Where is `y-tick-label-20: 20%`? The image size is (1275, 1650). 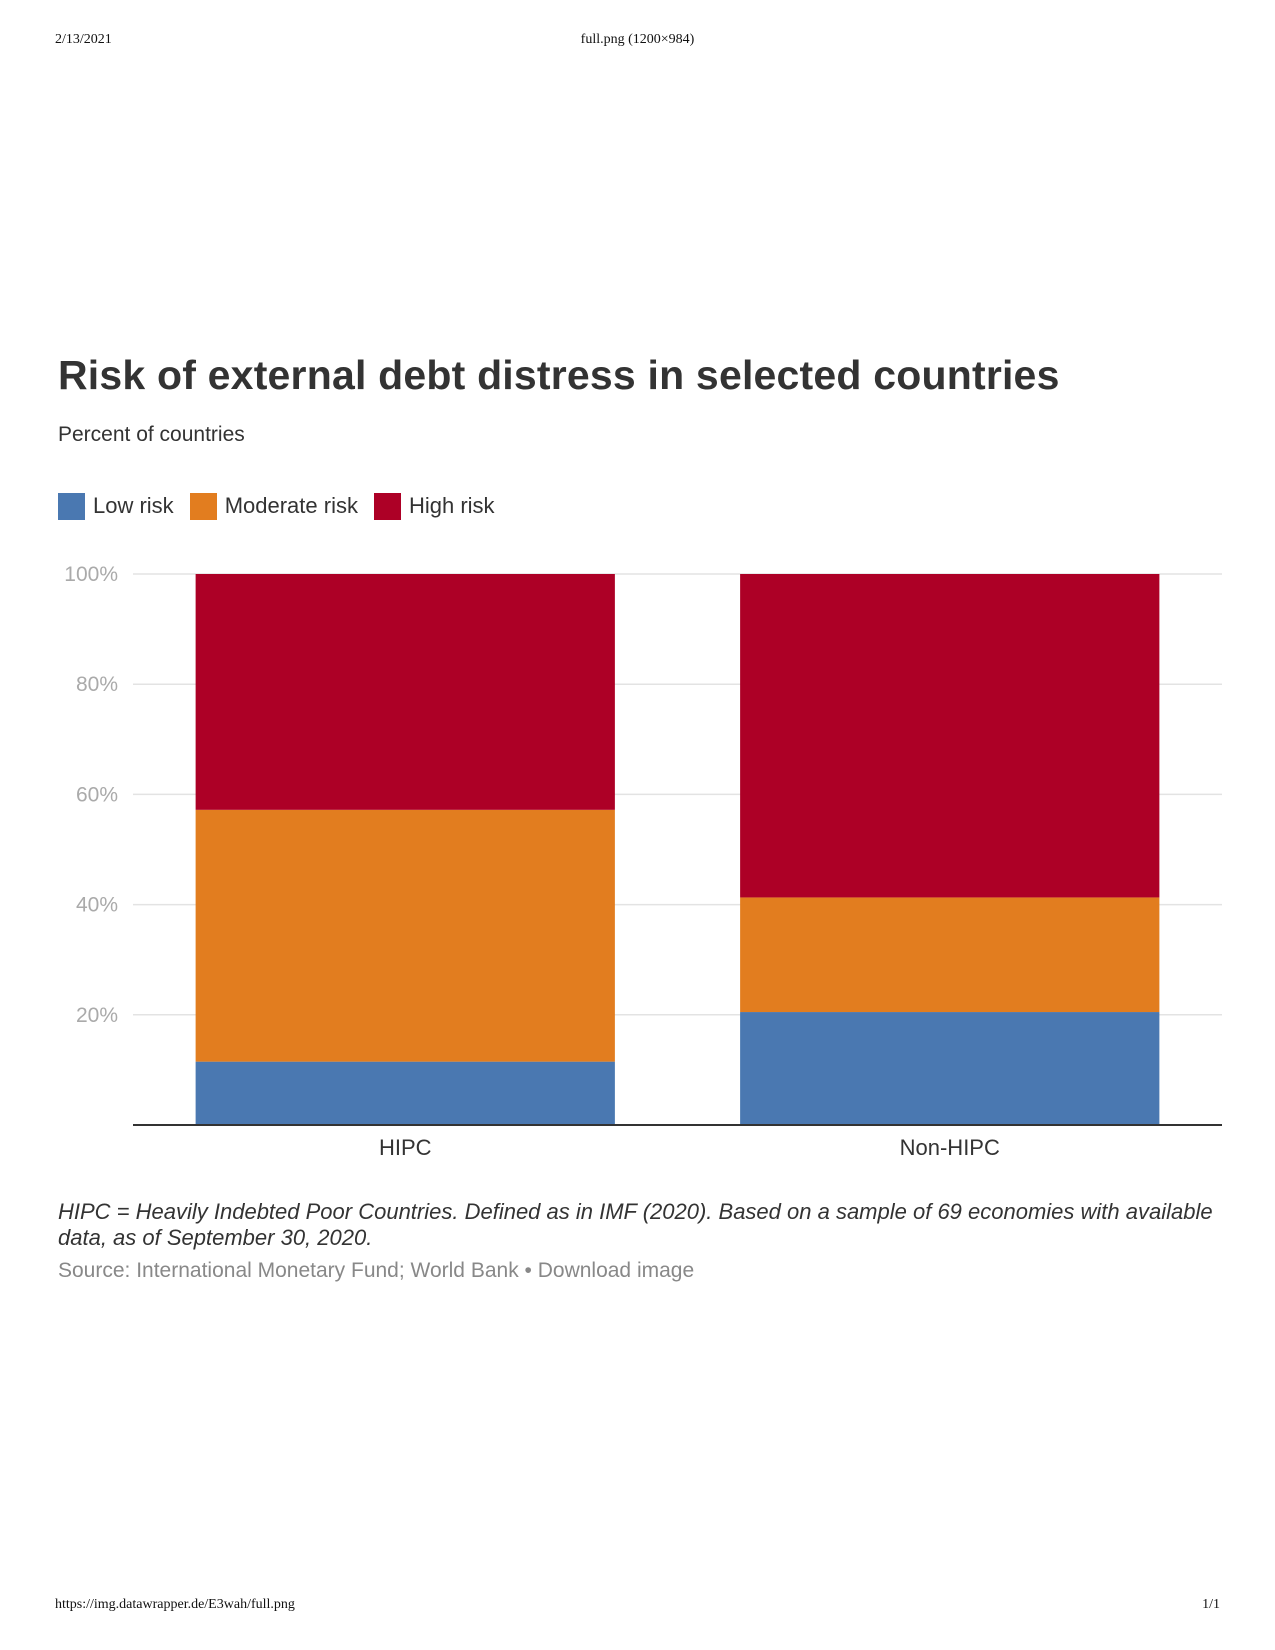 y-tick-label-20: 20% is located at coordinates (97, 1015).